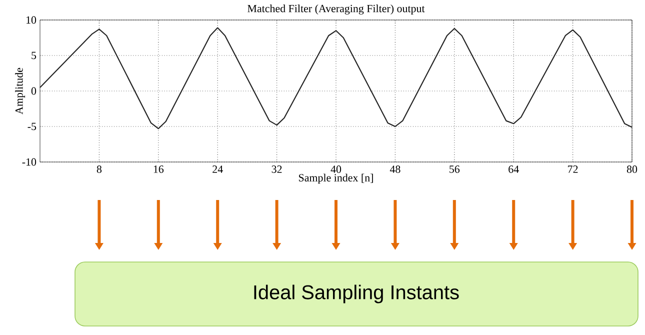 This screenshot has height=335, width=645. What do you see at coordinates (20, 91) in the screenshot?
I see `y-axis-title: Amplitude` at bounding box center [20, 91].